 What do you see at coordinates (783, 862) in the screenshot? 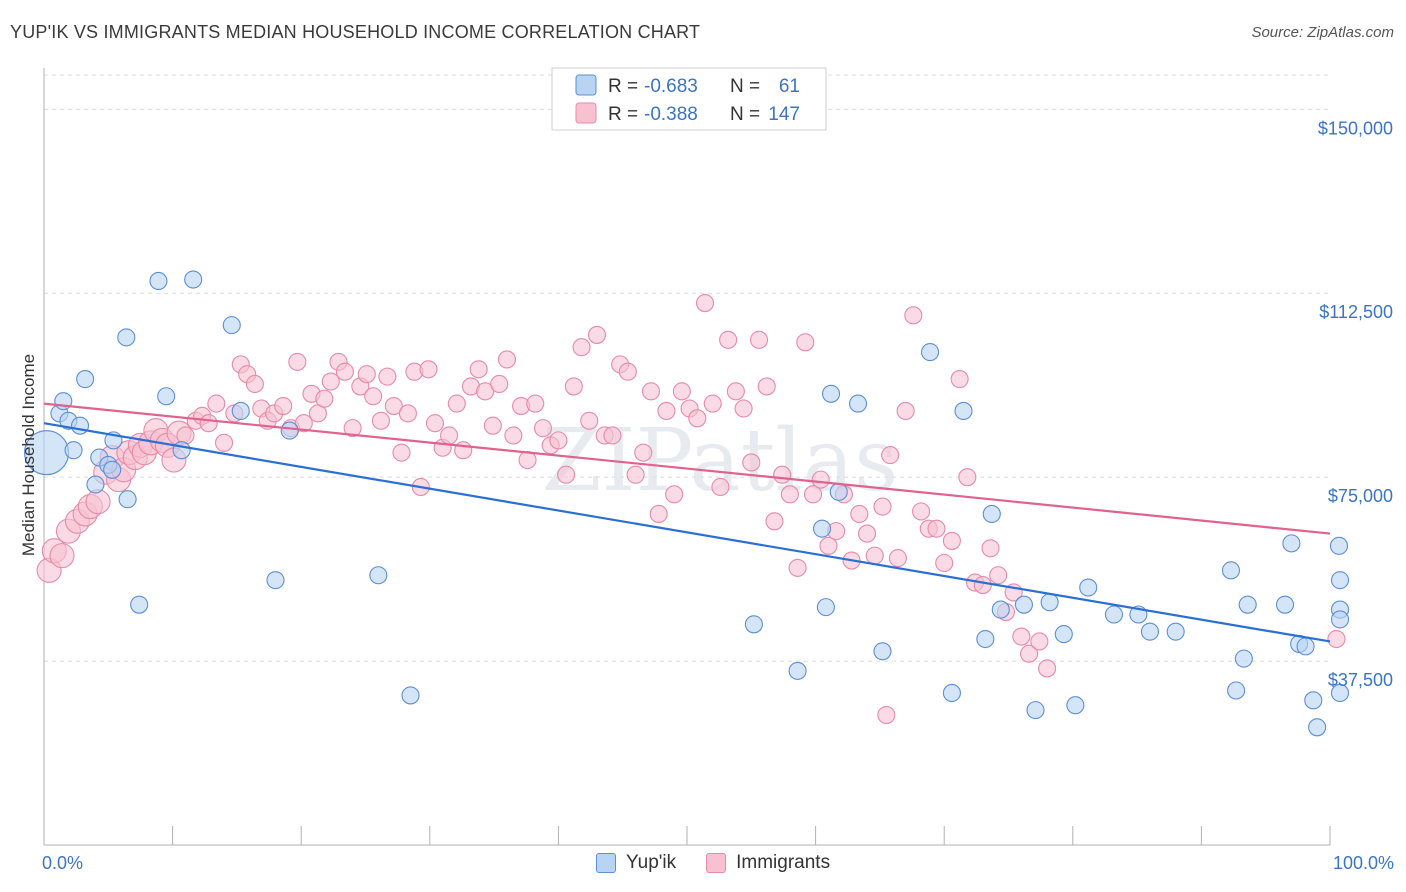
I see `legend-label-immigrants: Immigrants` at bounding box center [783, 862].